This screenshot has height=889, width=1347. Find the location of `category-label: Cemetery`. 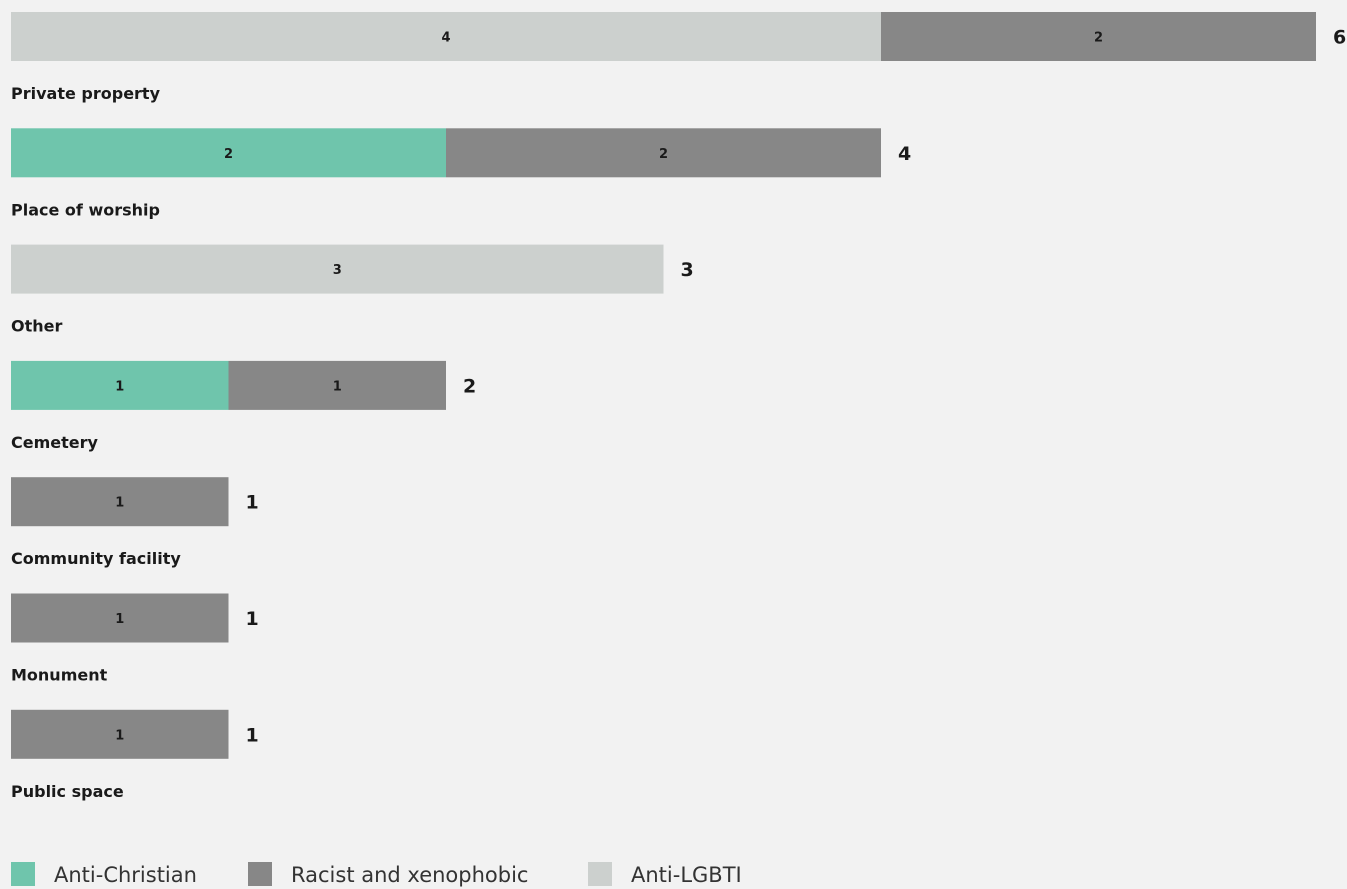

category-label: Cemetery is located at coordinates (55, 442).